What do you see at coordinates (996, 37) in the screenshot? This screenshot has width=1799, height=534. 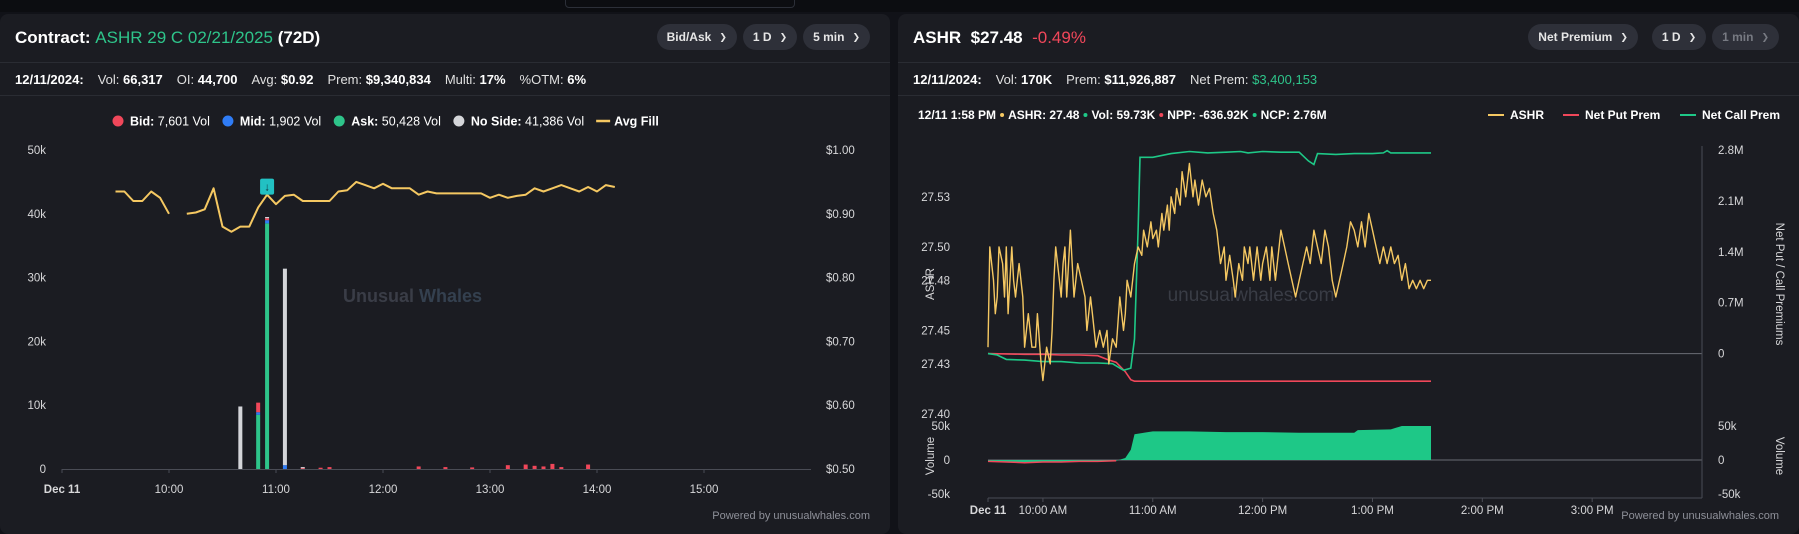 I see `ticker-price: $27.48` at bounding box center [996, 37].